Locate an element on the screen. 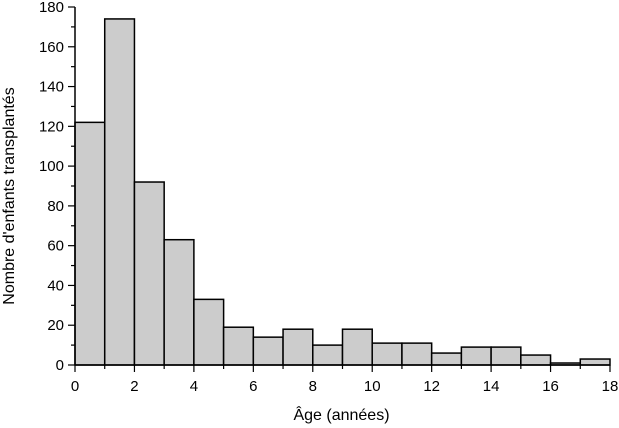 Image resolution: width=619 pixels, height=428 pixels. x-tick-label: 10 is located at coordinates (372, 386).